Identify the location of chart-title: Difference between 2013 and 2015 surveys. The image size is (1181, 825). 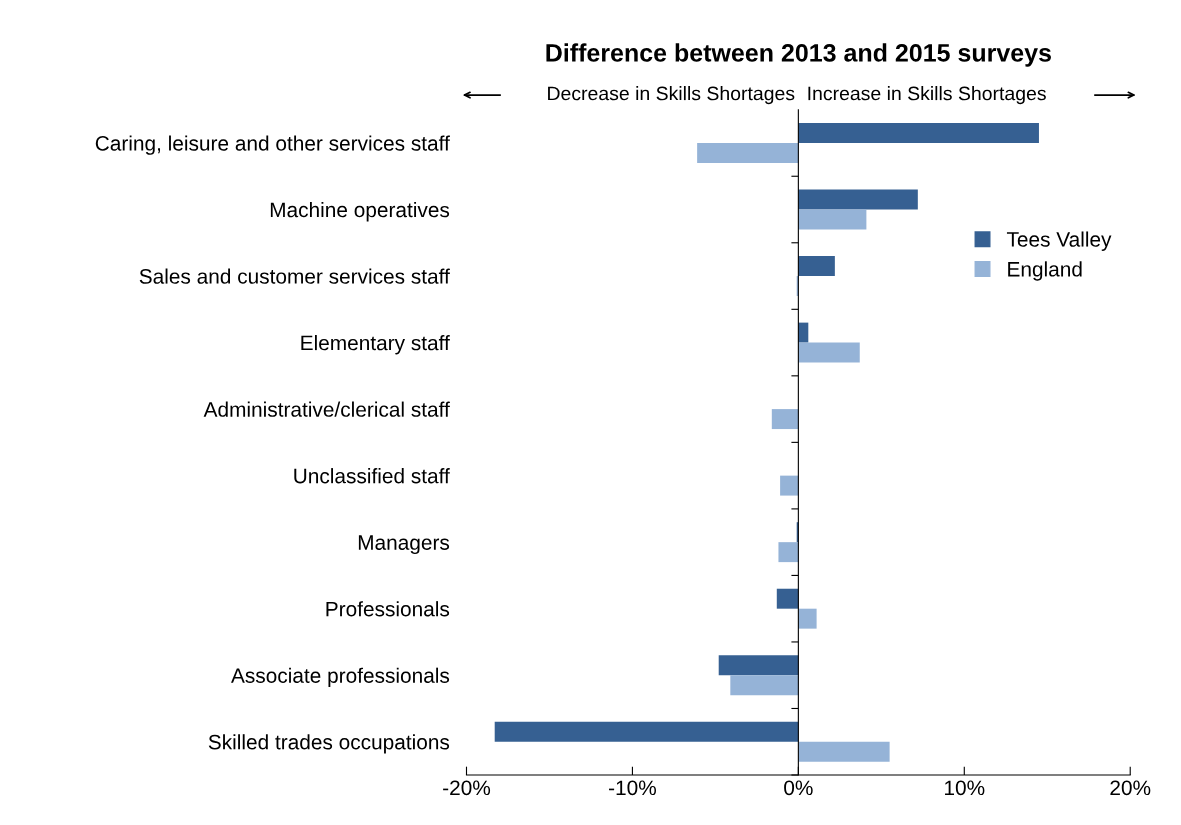
(798, 55).